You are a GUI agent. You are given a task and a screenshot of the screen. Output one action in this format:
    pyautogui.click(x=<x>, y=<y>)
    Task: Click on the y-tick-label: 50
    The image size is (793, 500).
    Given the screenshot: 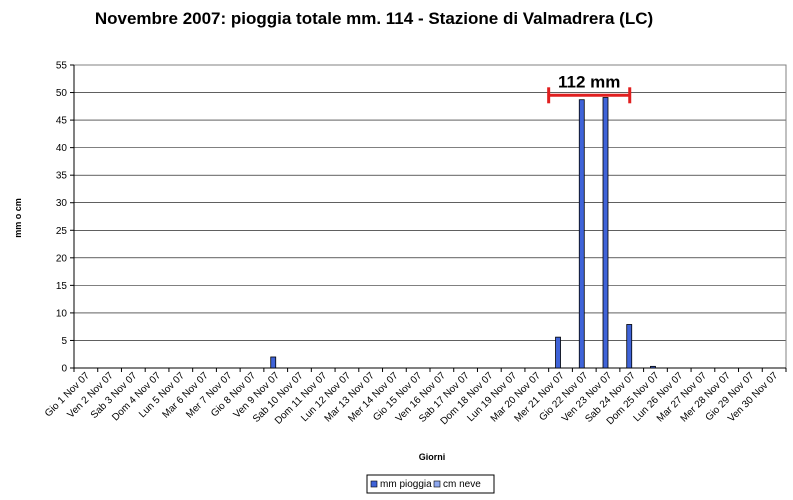 What is the action you would take?
    pyautogui.click(x=62, y=93)
    